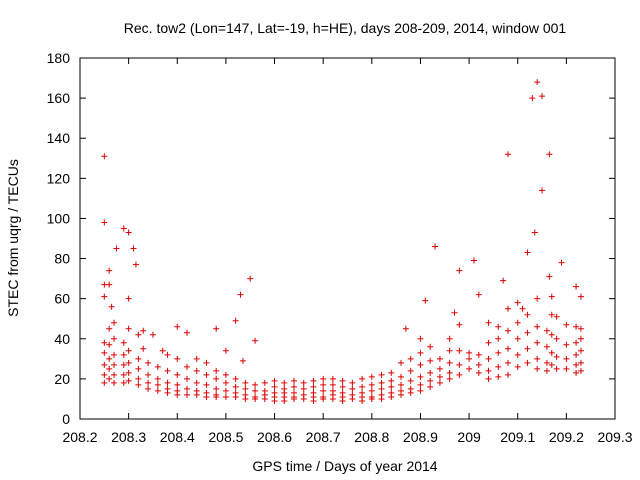  What do you see at coordinates (59, 58) in the screenshot?
I see `y-tick-label: 180` at bounding box center [59, 58].